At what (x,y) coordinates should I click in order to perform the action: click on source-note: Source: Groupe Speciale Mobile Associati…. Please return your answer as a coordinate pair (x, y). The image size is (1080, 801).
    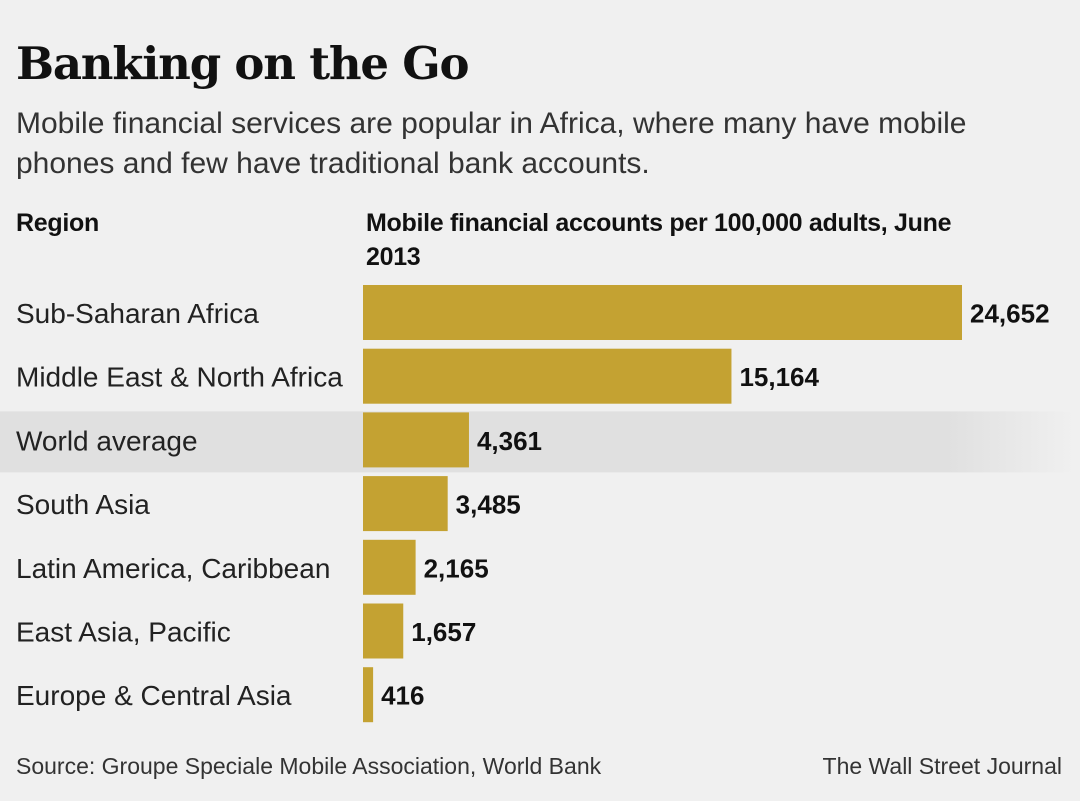
    Looking at the image, I should click on (309, 766).